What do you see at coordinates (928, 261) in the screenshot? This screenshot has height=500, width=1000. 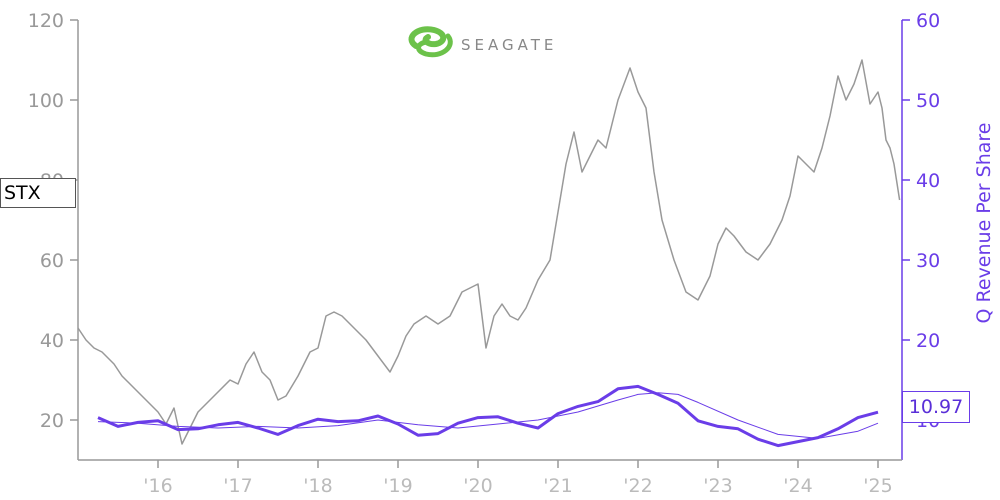 I see `right-tick-label: 30` at bounding box center [928, 261].